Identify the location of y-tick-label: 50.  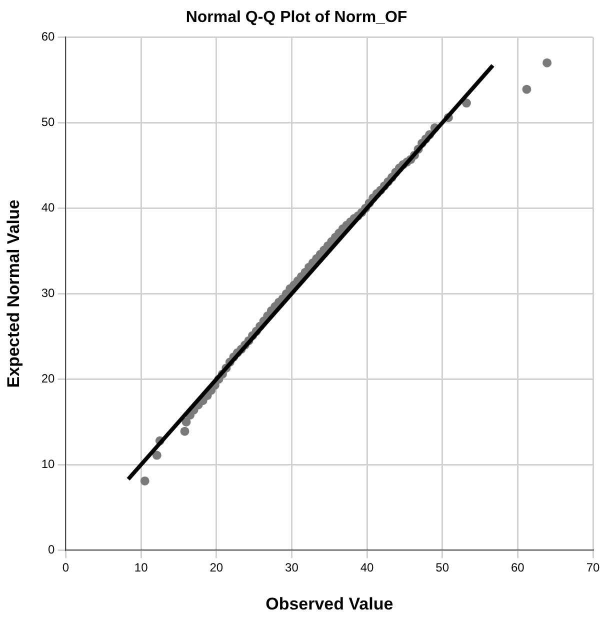
(48, 122).